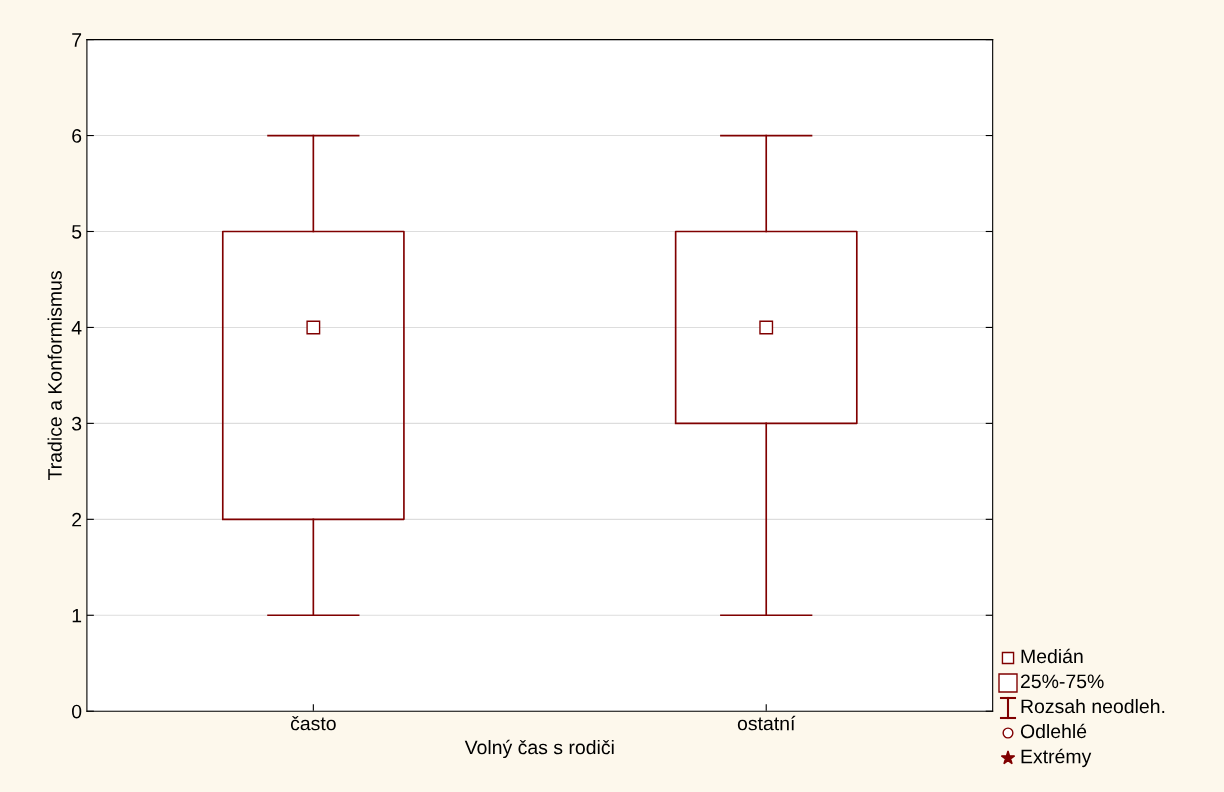  Describe the element at coordinates (1052, 656) in the screenshot. I see `text: Medián` at that location.